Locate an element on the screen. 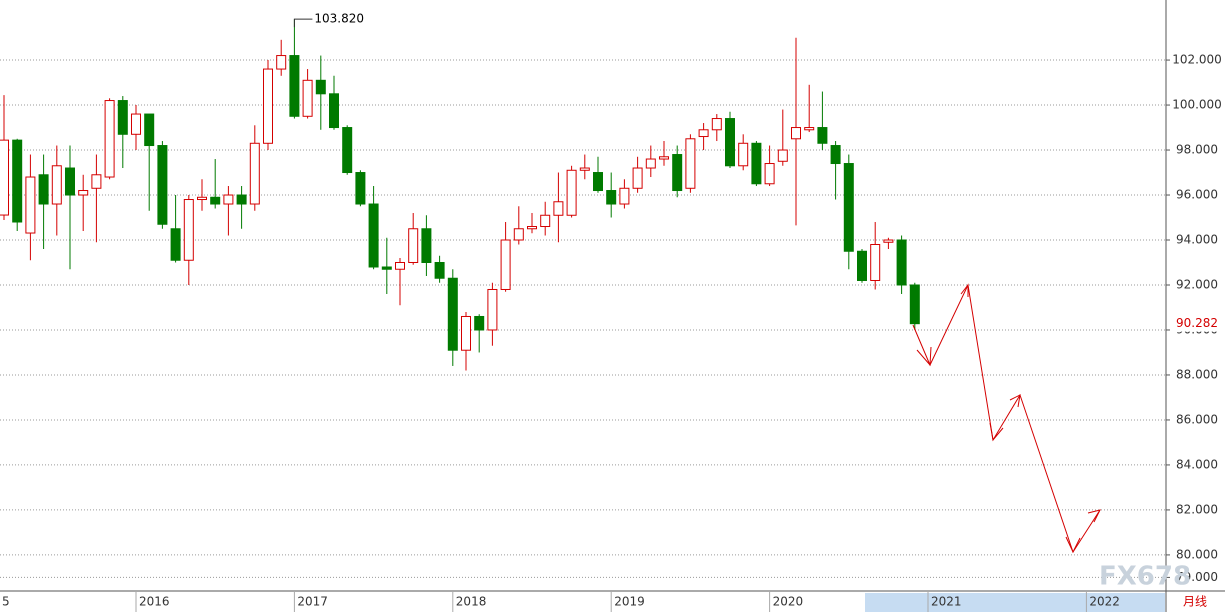 The height and width of the screenshot is (616, 1225). y-tick-label: 79.000 is located at coordinates (1197, 577).